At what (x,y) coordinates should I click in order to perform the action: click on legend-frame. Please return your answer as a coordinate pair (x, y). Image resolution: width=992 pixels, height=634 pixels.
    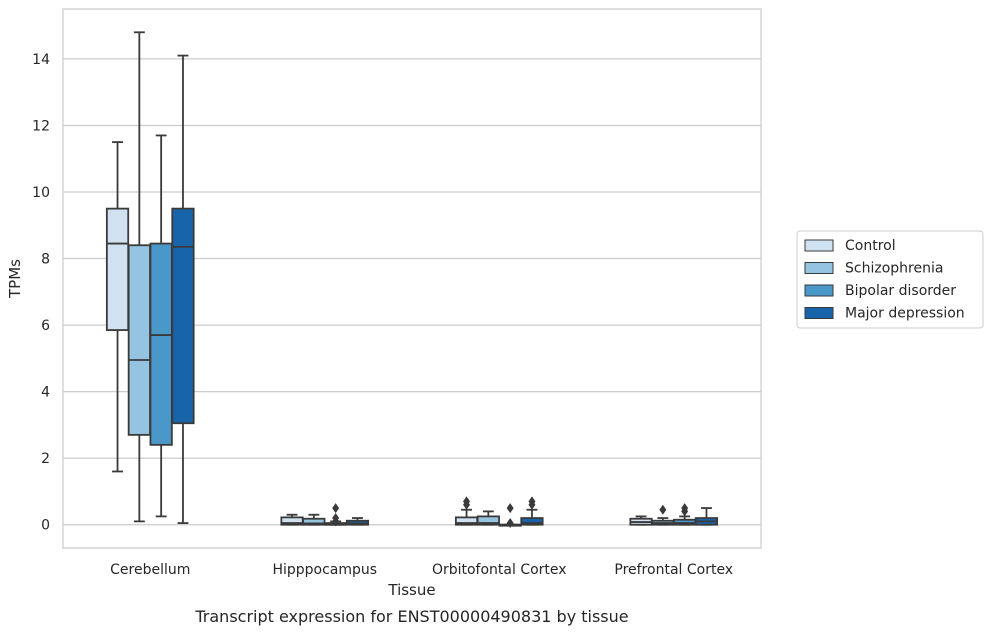
    Looking at the image, I should click on (890, 279).